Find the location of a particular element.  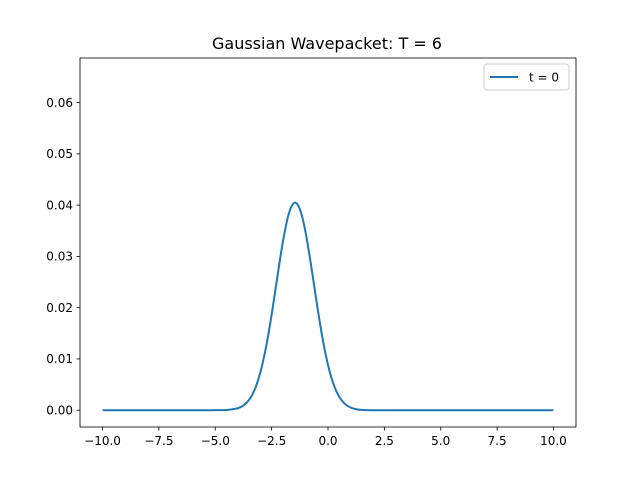

y-tick-label: 0.01 is located at coordinates (59, 359).